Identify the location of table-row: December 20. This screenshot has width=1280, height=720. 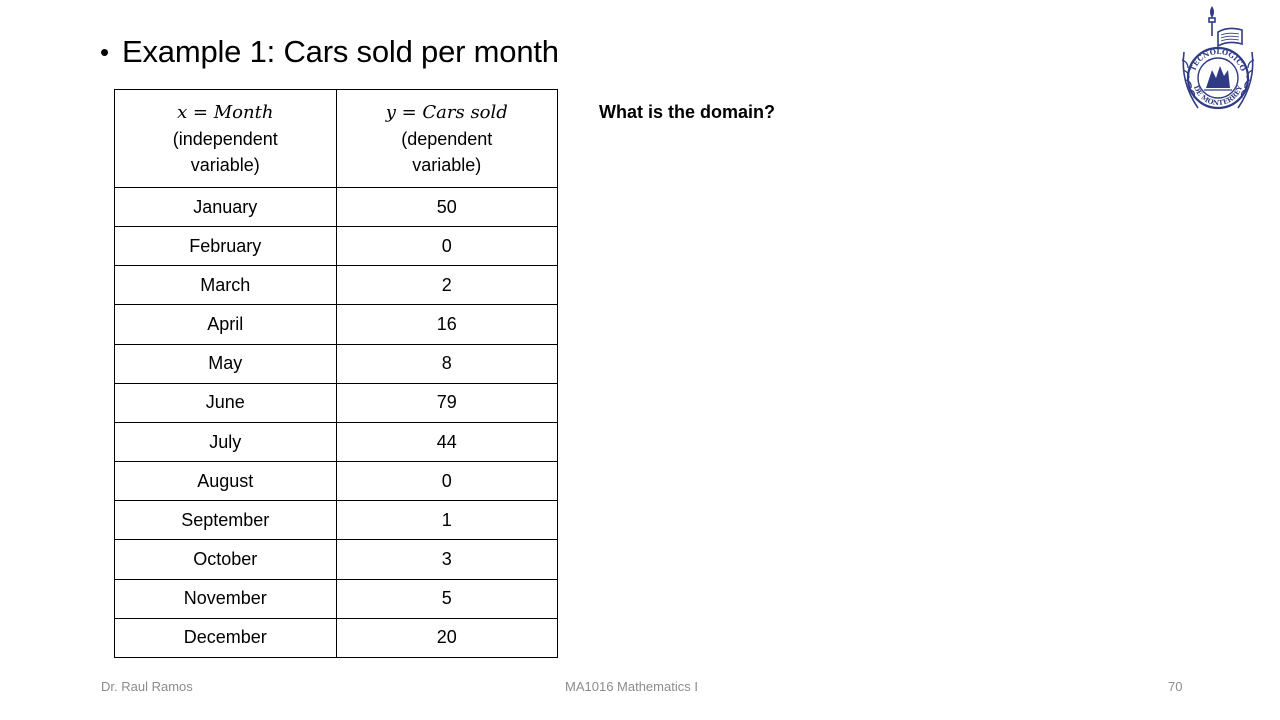
(336, 638).